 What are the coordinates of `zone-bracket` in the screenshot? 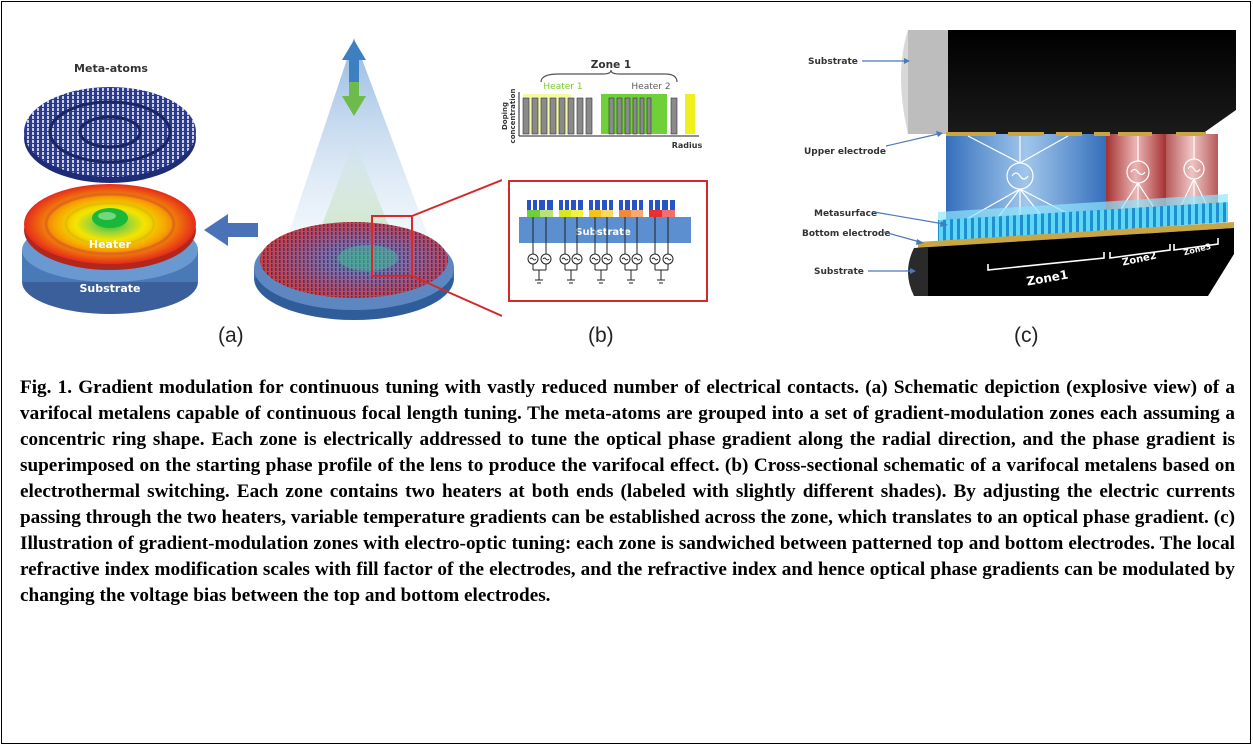 It's located at (609, 76).